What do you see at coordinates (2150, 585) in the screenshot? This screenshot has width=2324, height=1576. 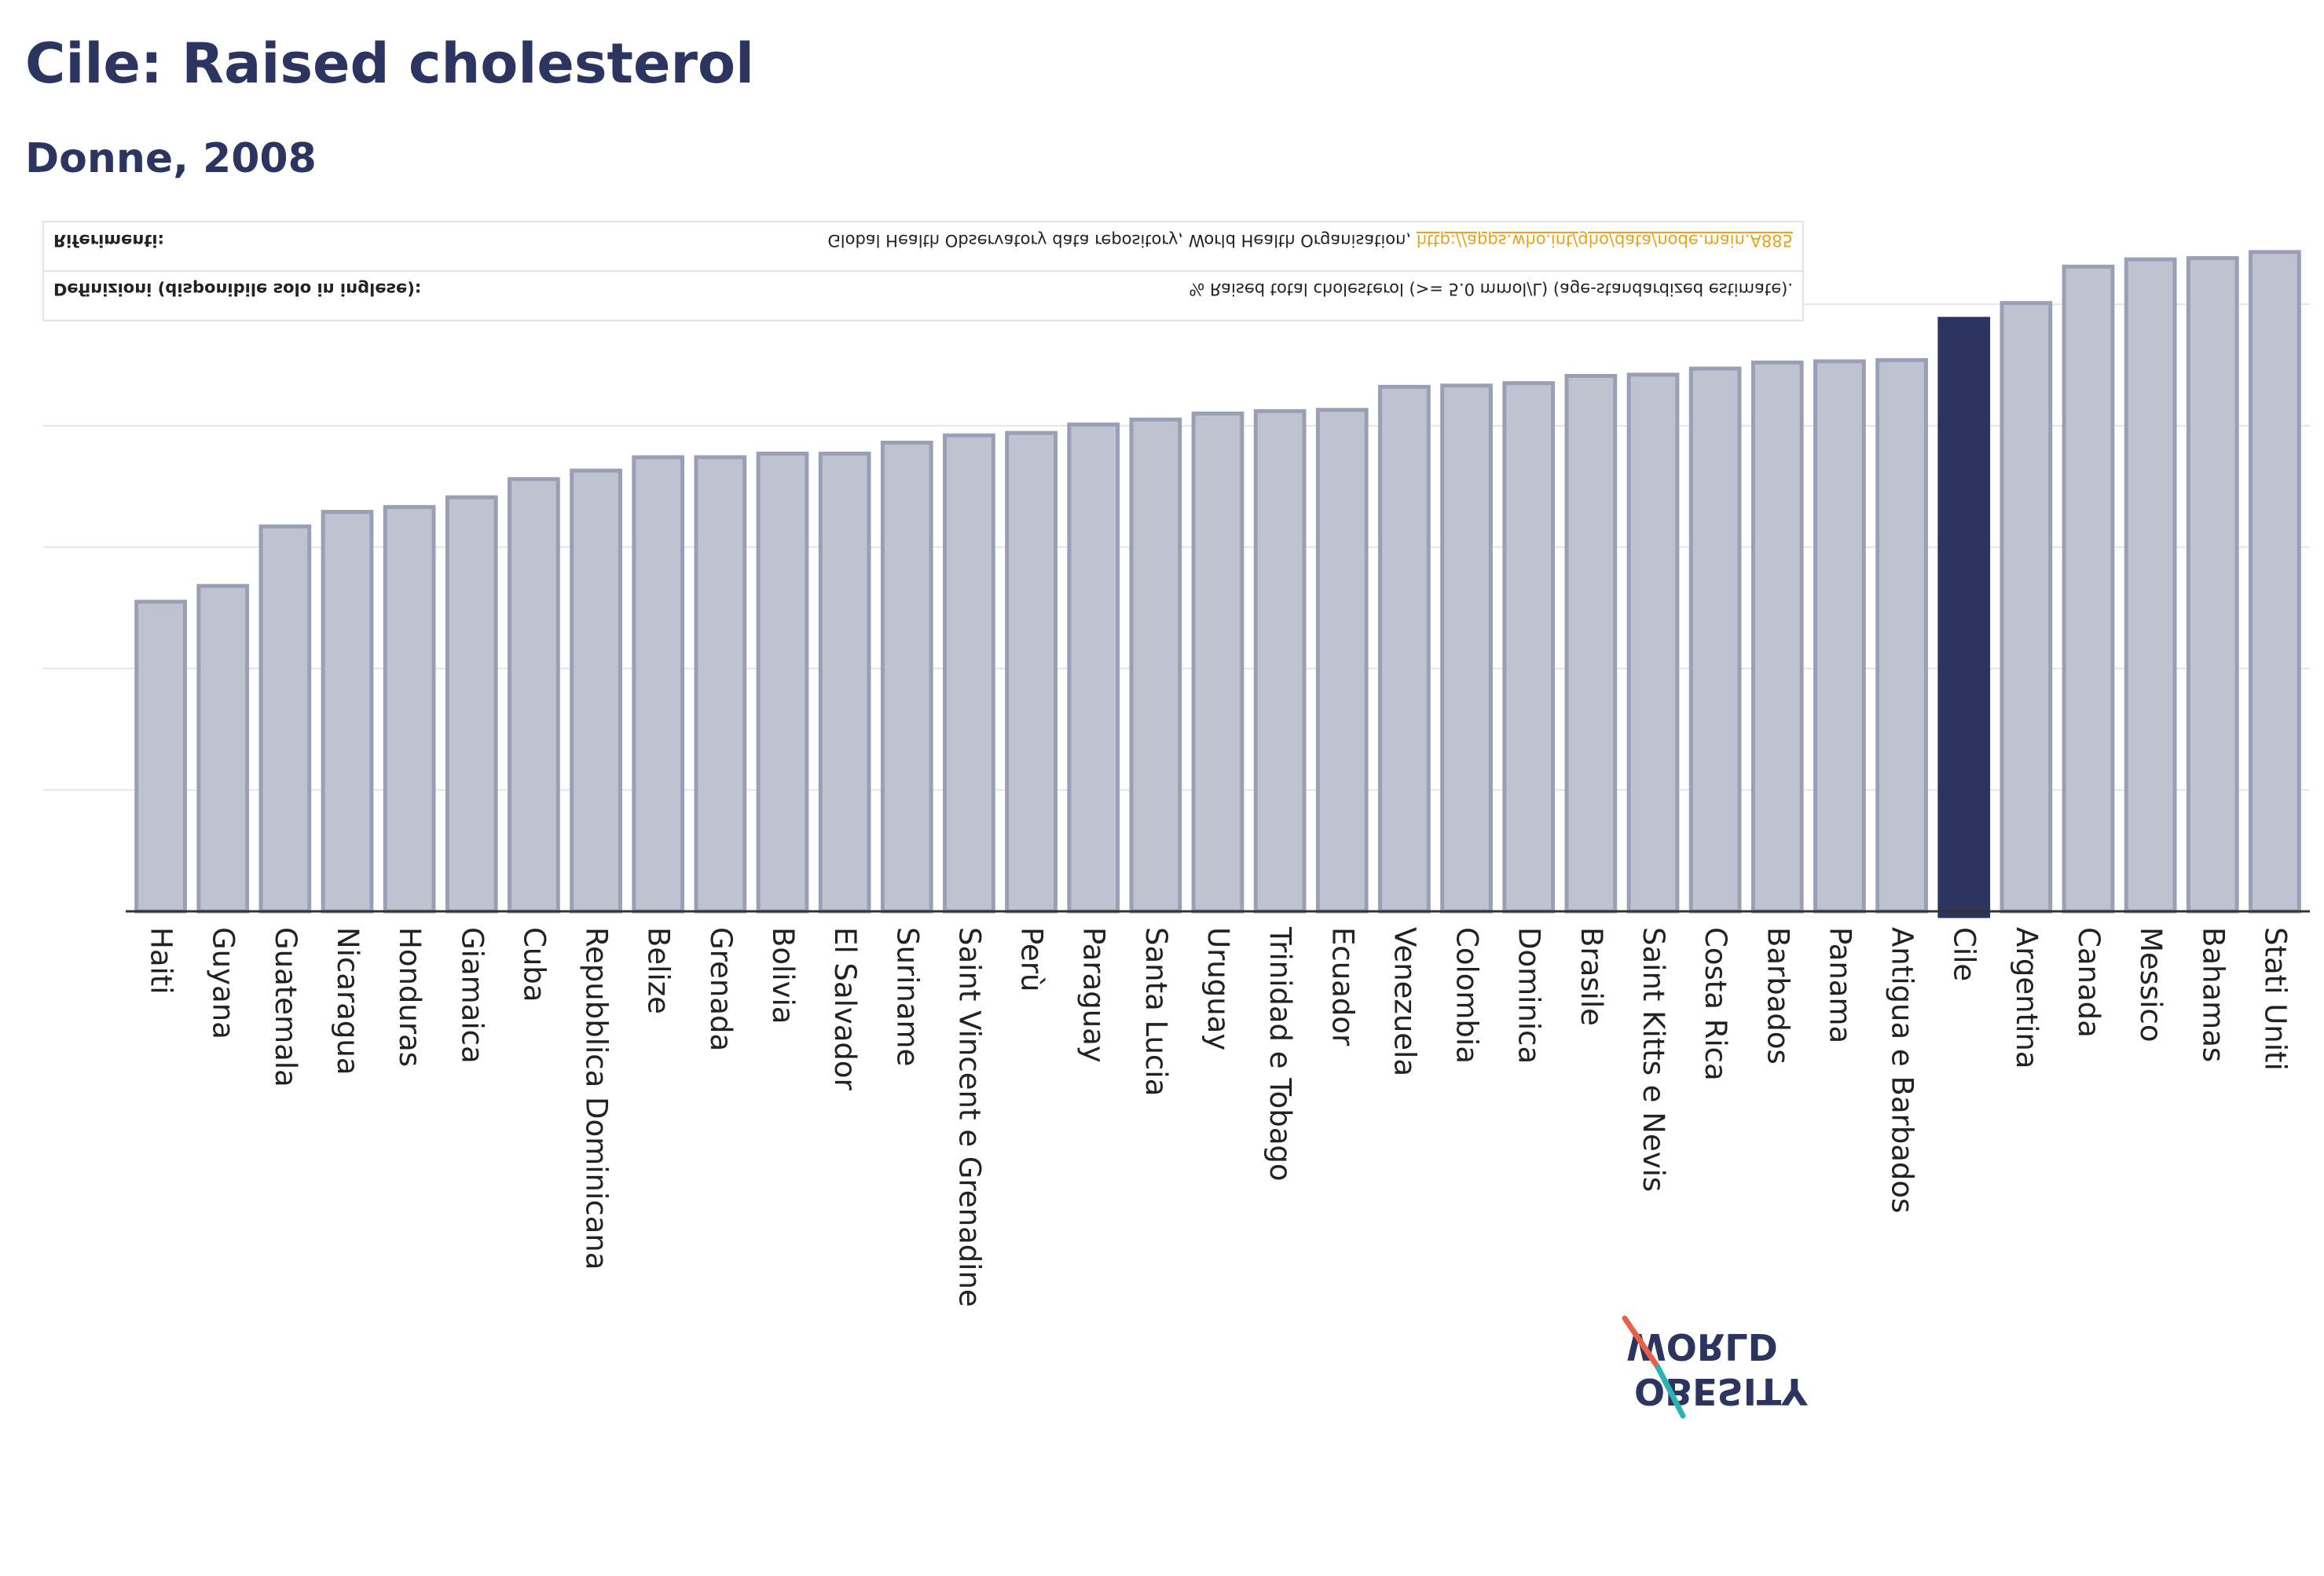 I see `bar-messico` at bounding box center [2150, 585].